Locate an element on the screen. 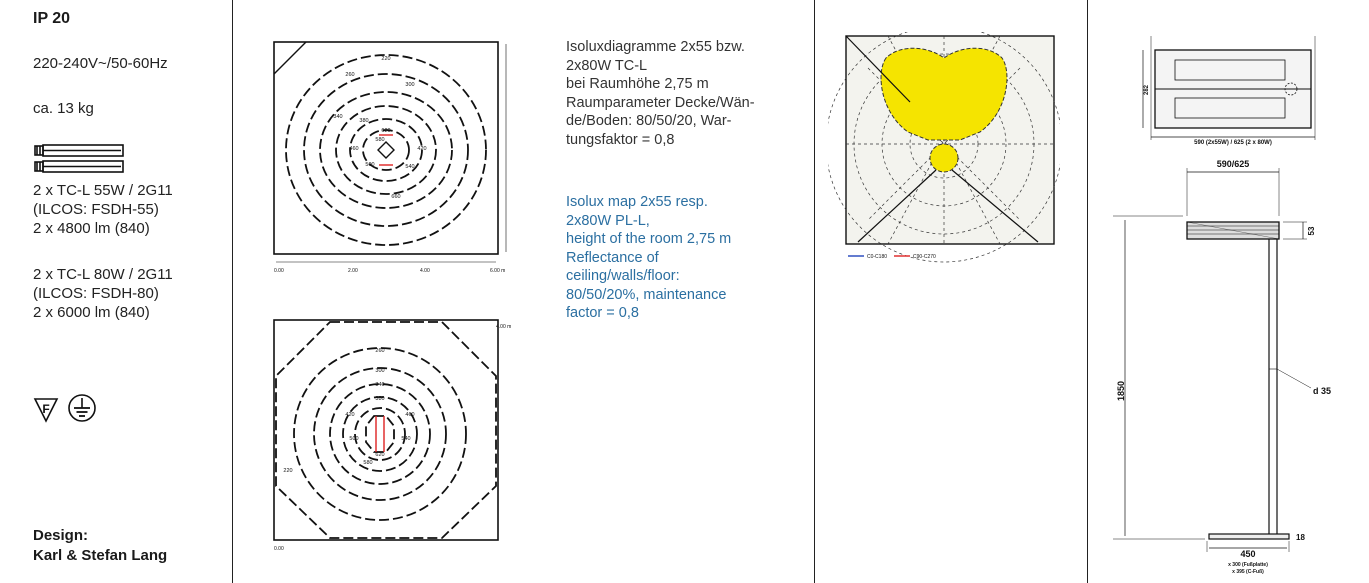 The height and width of the screenshot is (583, 1369). english-line: 2x80W PL-L, is located at coordinates (683, 221).